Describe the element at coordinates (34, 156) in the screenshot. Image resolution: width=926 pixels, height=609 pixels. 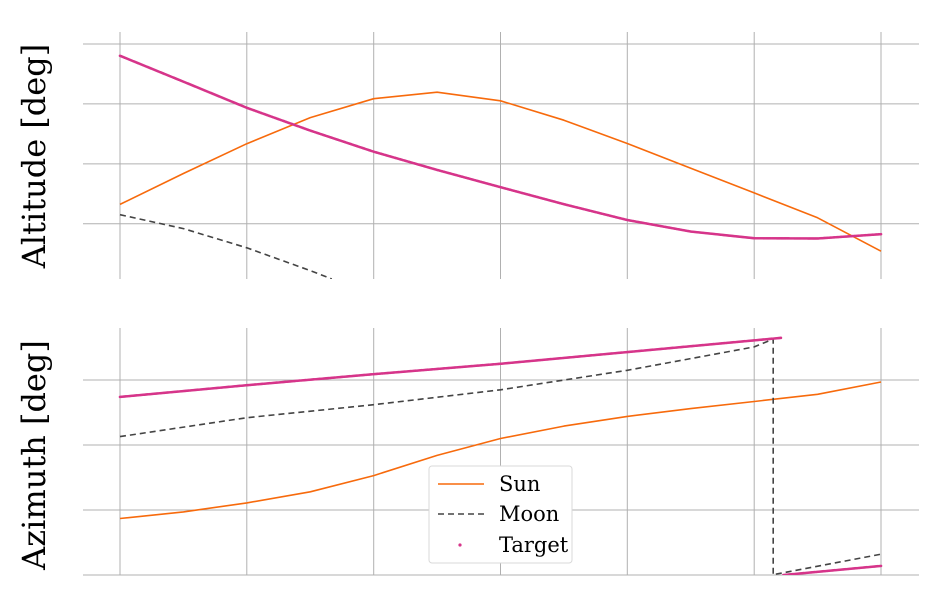
I see `altitude-ylabel: Altitude [deg]` at that location.